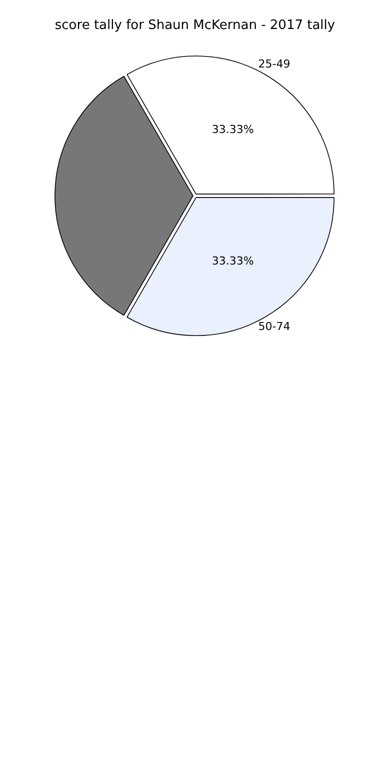  I want to click on slice-label: 50-74, so click(274, 326).